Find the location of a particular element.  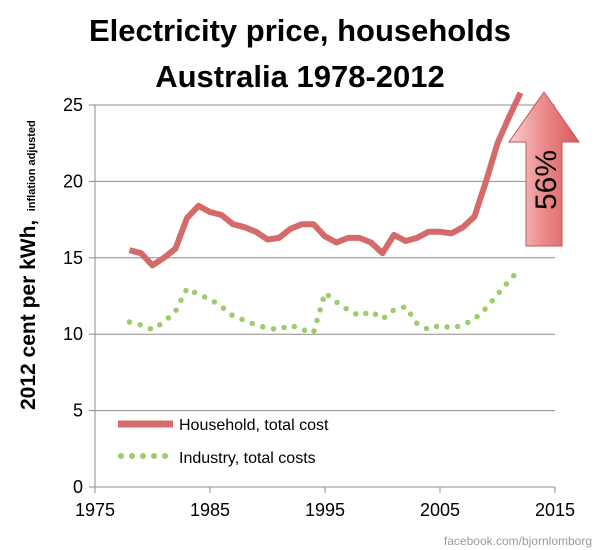

y-axis-label: 2012 cent per kWh, inflation adjusted is located at coordinates (28, 265).